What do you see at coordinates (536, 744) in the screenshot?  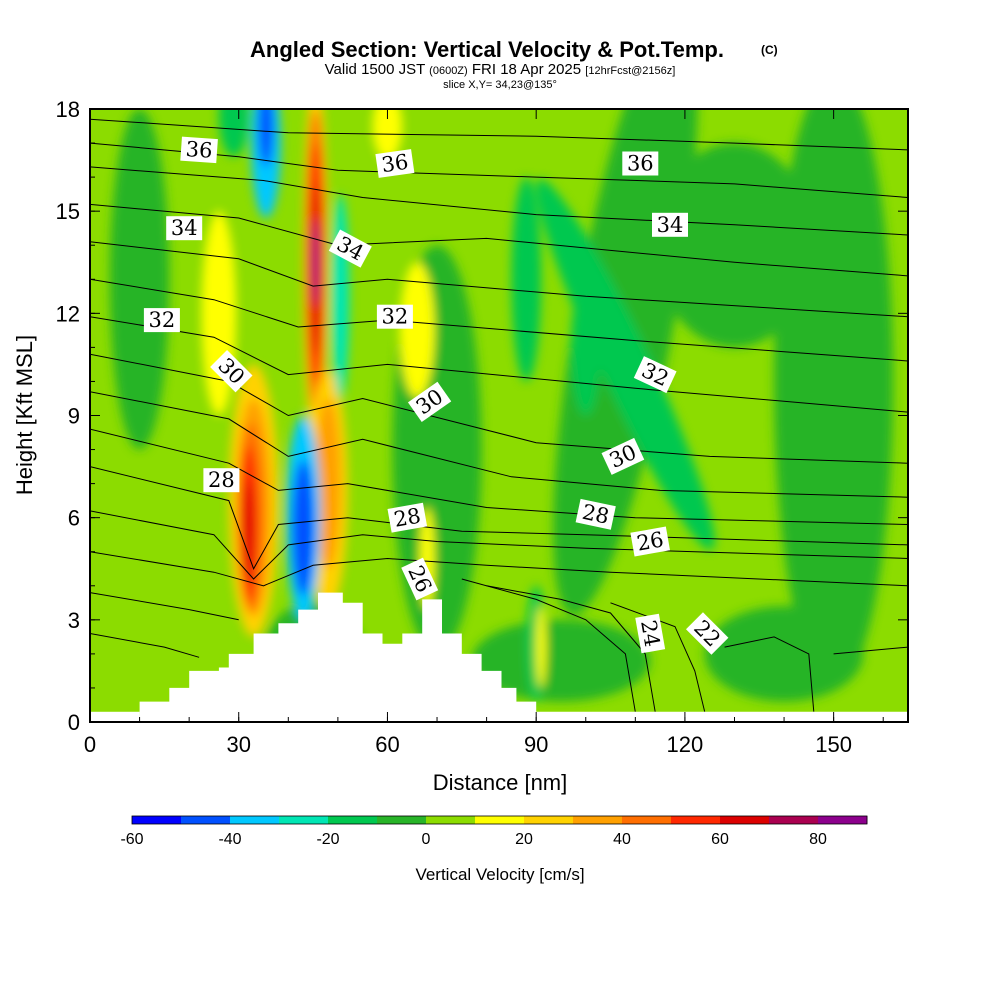 I see `x-tick-label: 90` at bounding box center [536, 744].